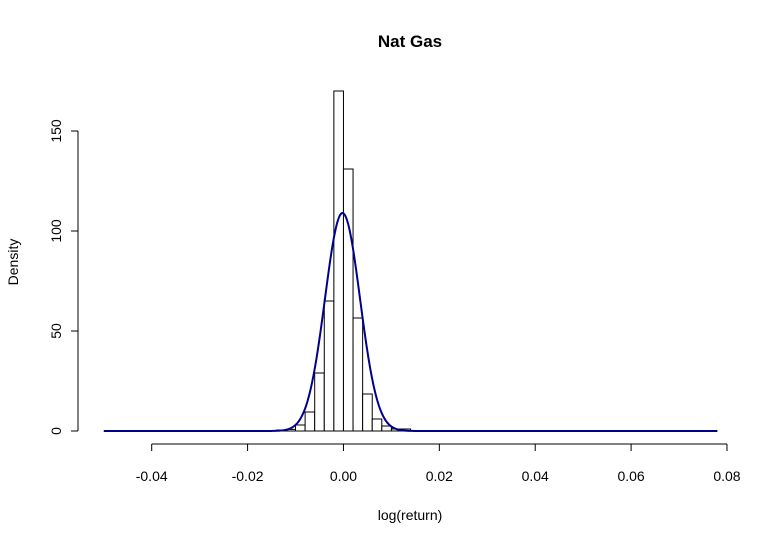 Image resolution: width=782 pixels, height=543 pixels. What do you see at coordinates (343, 476) in the screenshot?
I see `x-tick-label: 0.00` at bounding box center [343, 476].